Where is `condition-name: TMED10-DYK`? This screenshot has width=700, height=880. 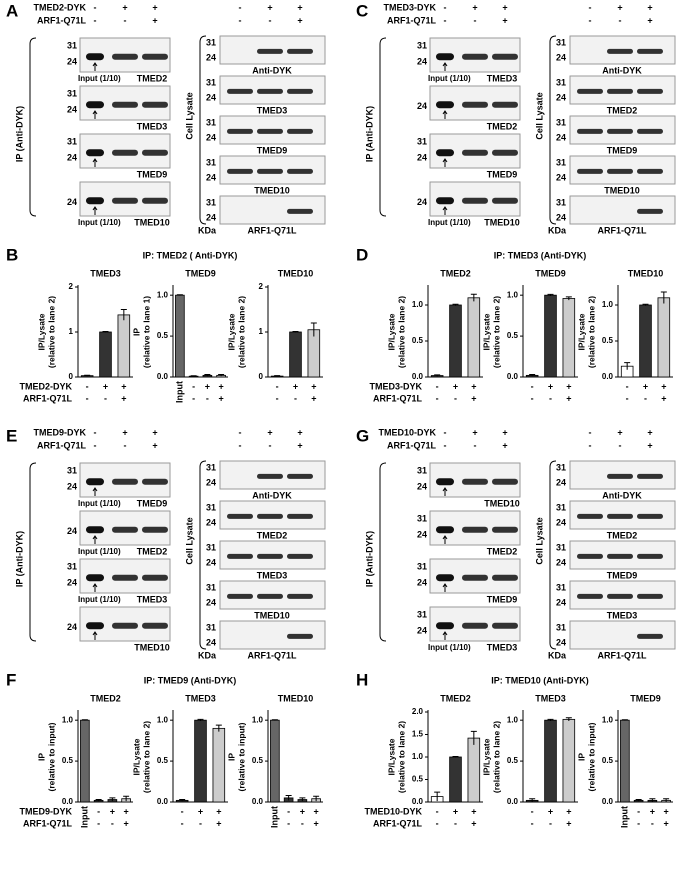
condition-name: TMED10-DYK is located at coordinates (407, 432).